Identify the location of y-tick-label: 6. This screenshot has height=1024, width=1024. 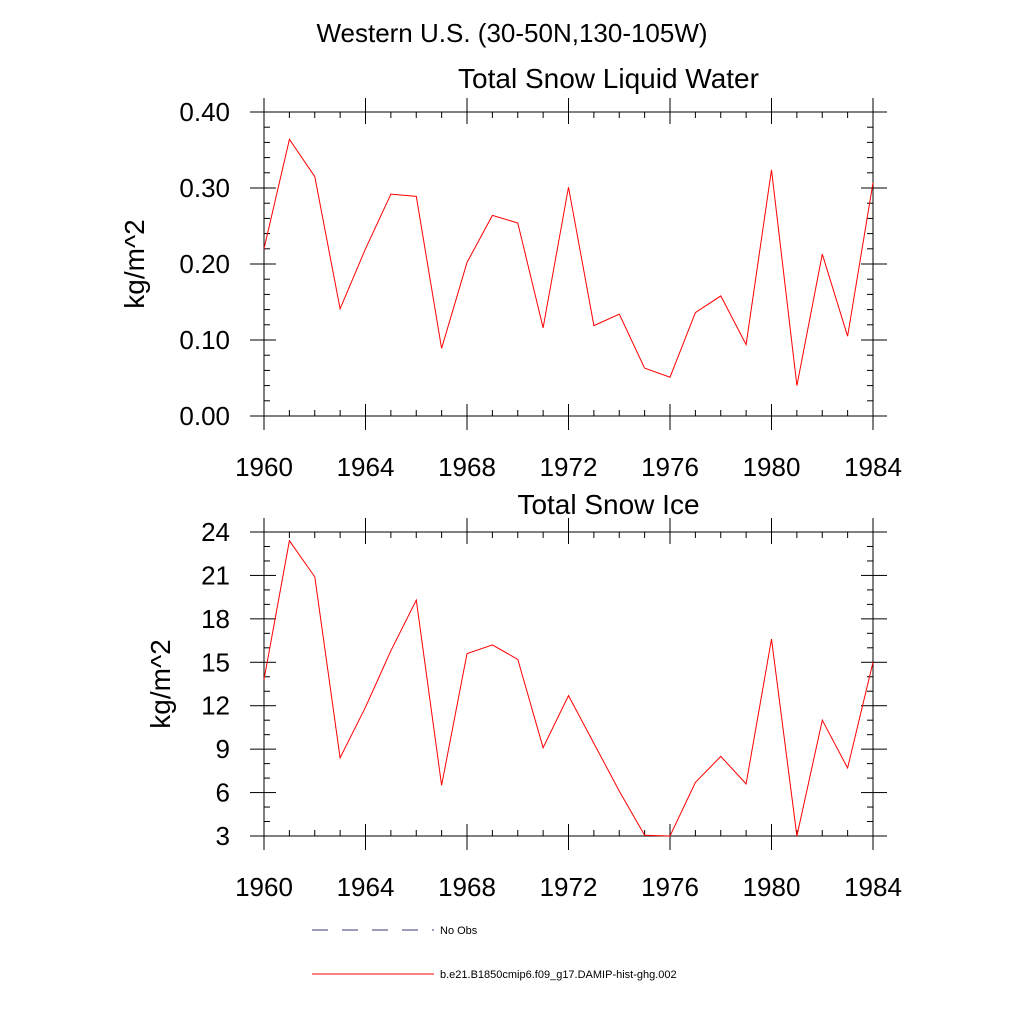
(223, 793).